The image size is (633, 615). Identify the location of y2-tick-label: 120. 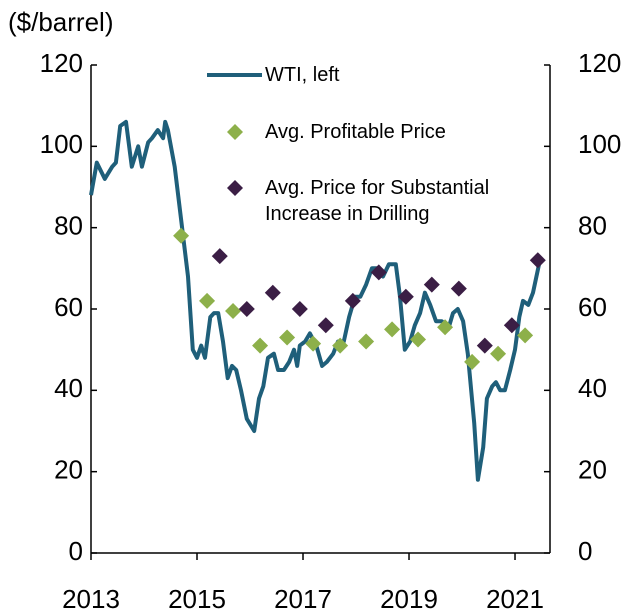
(599, 63).